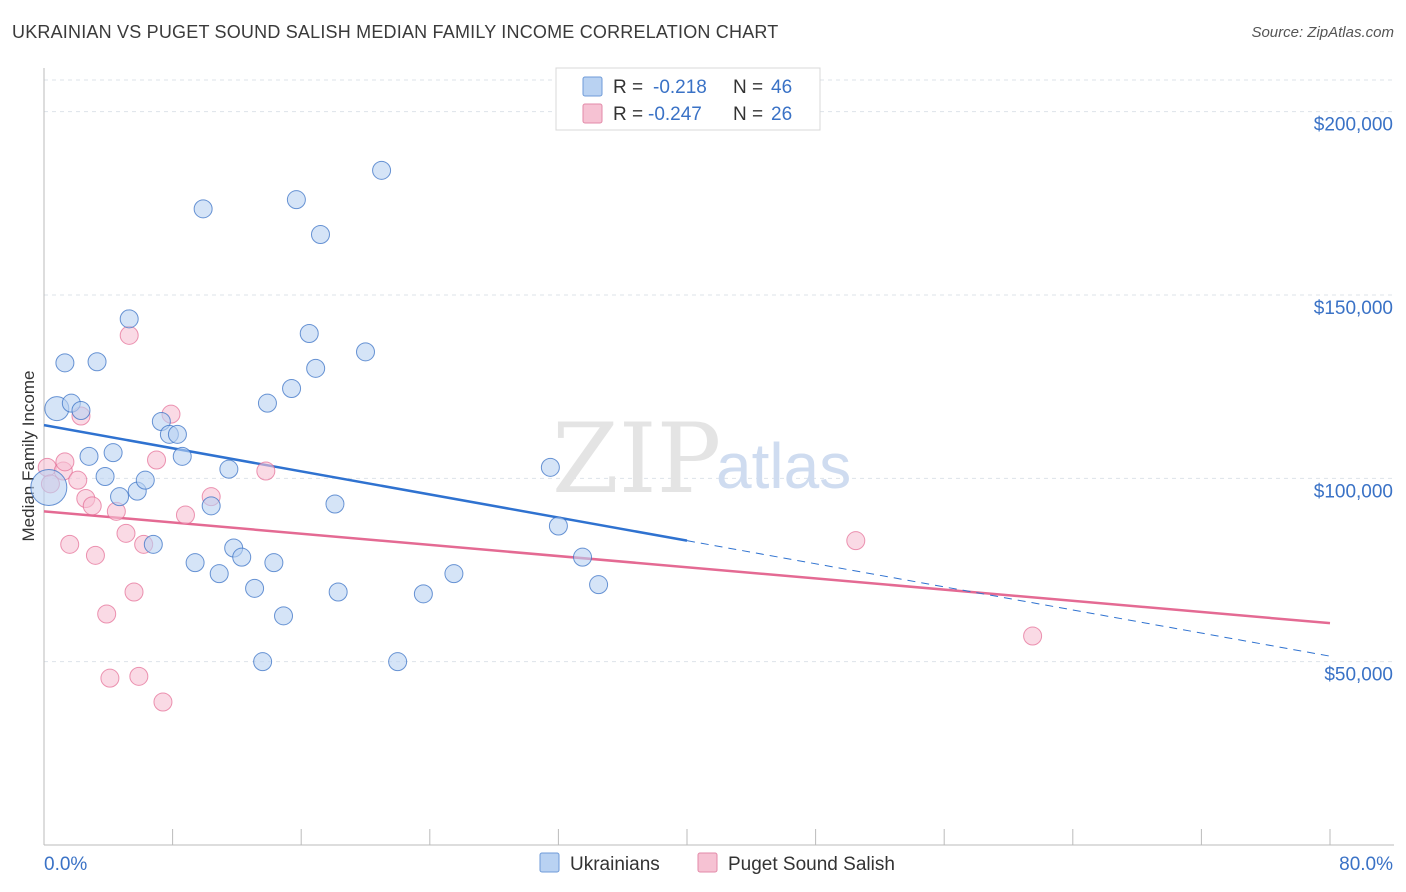 The width and height of the screenshot is (1406, 892). What do you see at coordinates (707, 862) in the screenshot?
I see `bottom-legend-swatch-puget` at bounding box center [707, 862].